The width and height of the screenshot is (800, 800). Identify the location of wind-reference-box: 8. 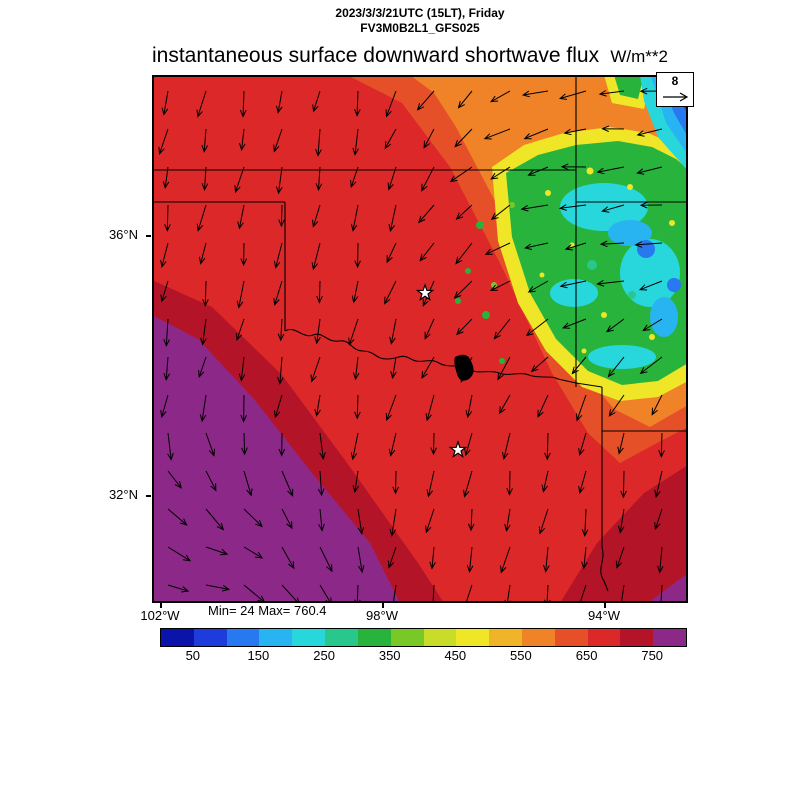
(675, 89).